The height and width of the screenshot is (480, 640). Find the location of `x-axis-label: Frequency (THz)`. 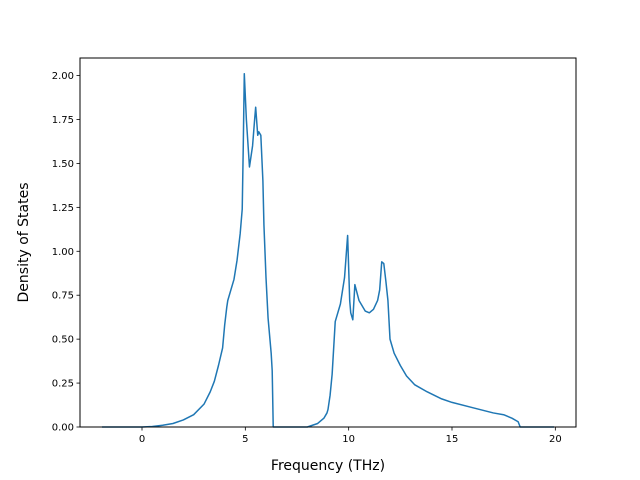

x-axis-label: Frequency (THz) is located at coordinates (328, 466).